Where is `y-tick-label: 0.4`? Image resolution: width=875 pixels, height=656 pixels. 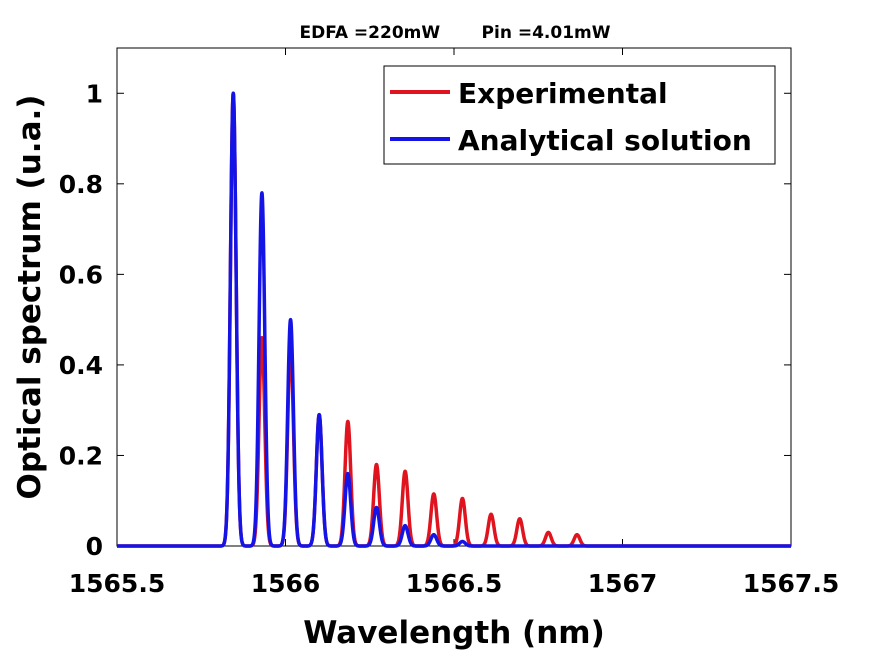 y-tick-label: 0.4 is located at coordinates (81, 365).